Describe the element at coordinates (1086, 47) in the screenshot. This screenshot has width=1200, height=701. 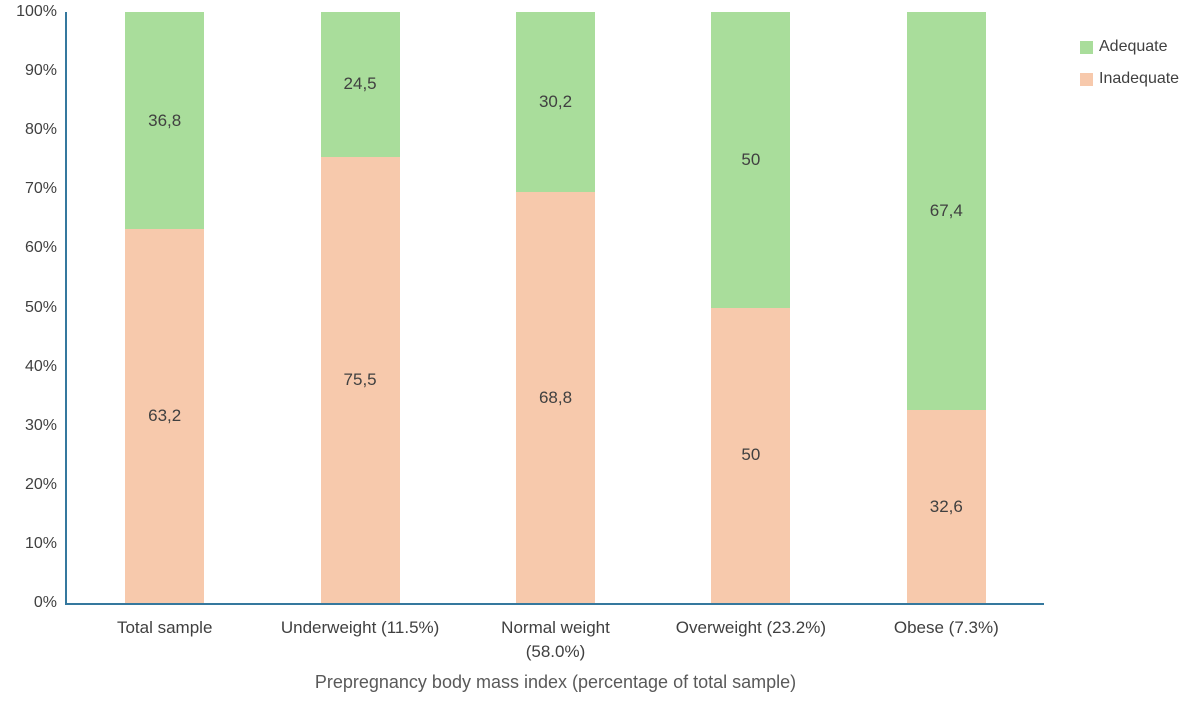
I see `adequate-swatch-icon` at that location.